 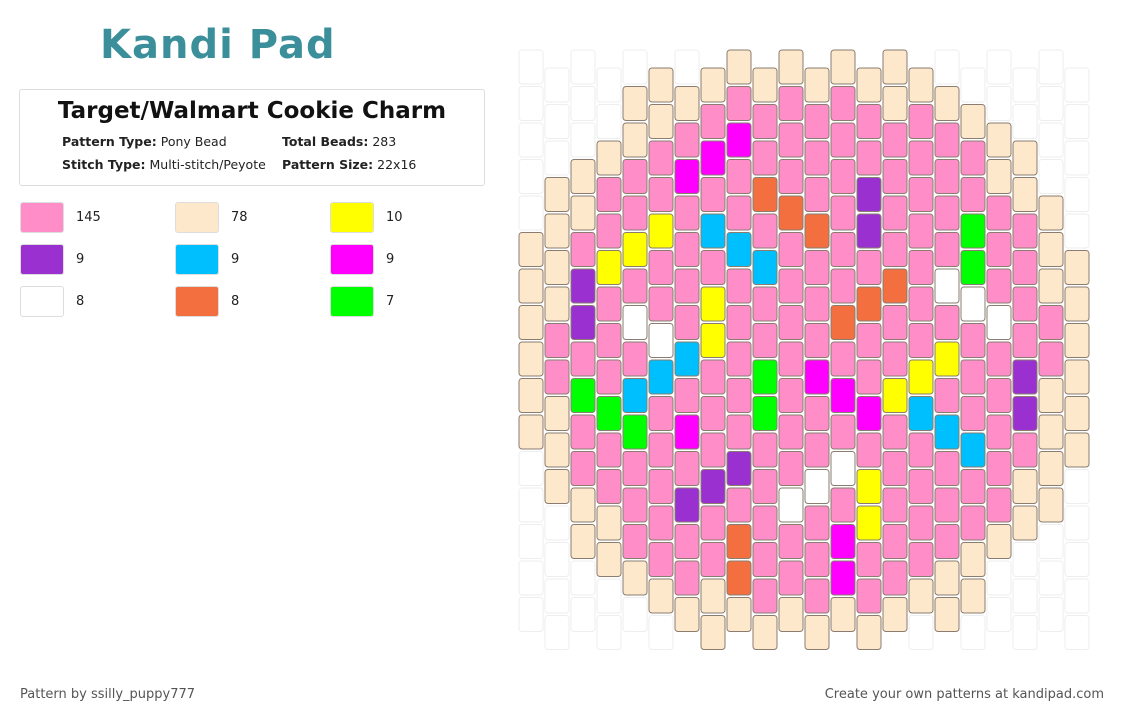 What do you see at coordinates (384, 141) in the screenshot?
I see `field-value: 283` at bounding box center [384, 141].